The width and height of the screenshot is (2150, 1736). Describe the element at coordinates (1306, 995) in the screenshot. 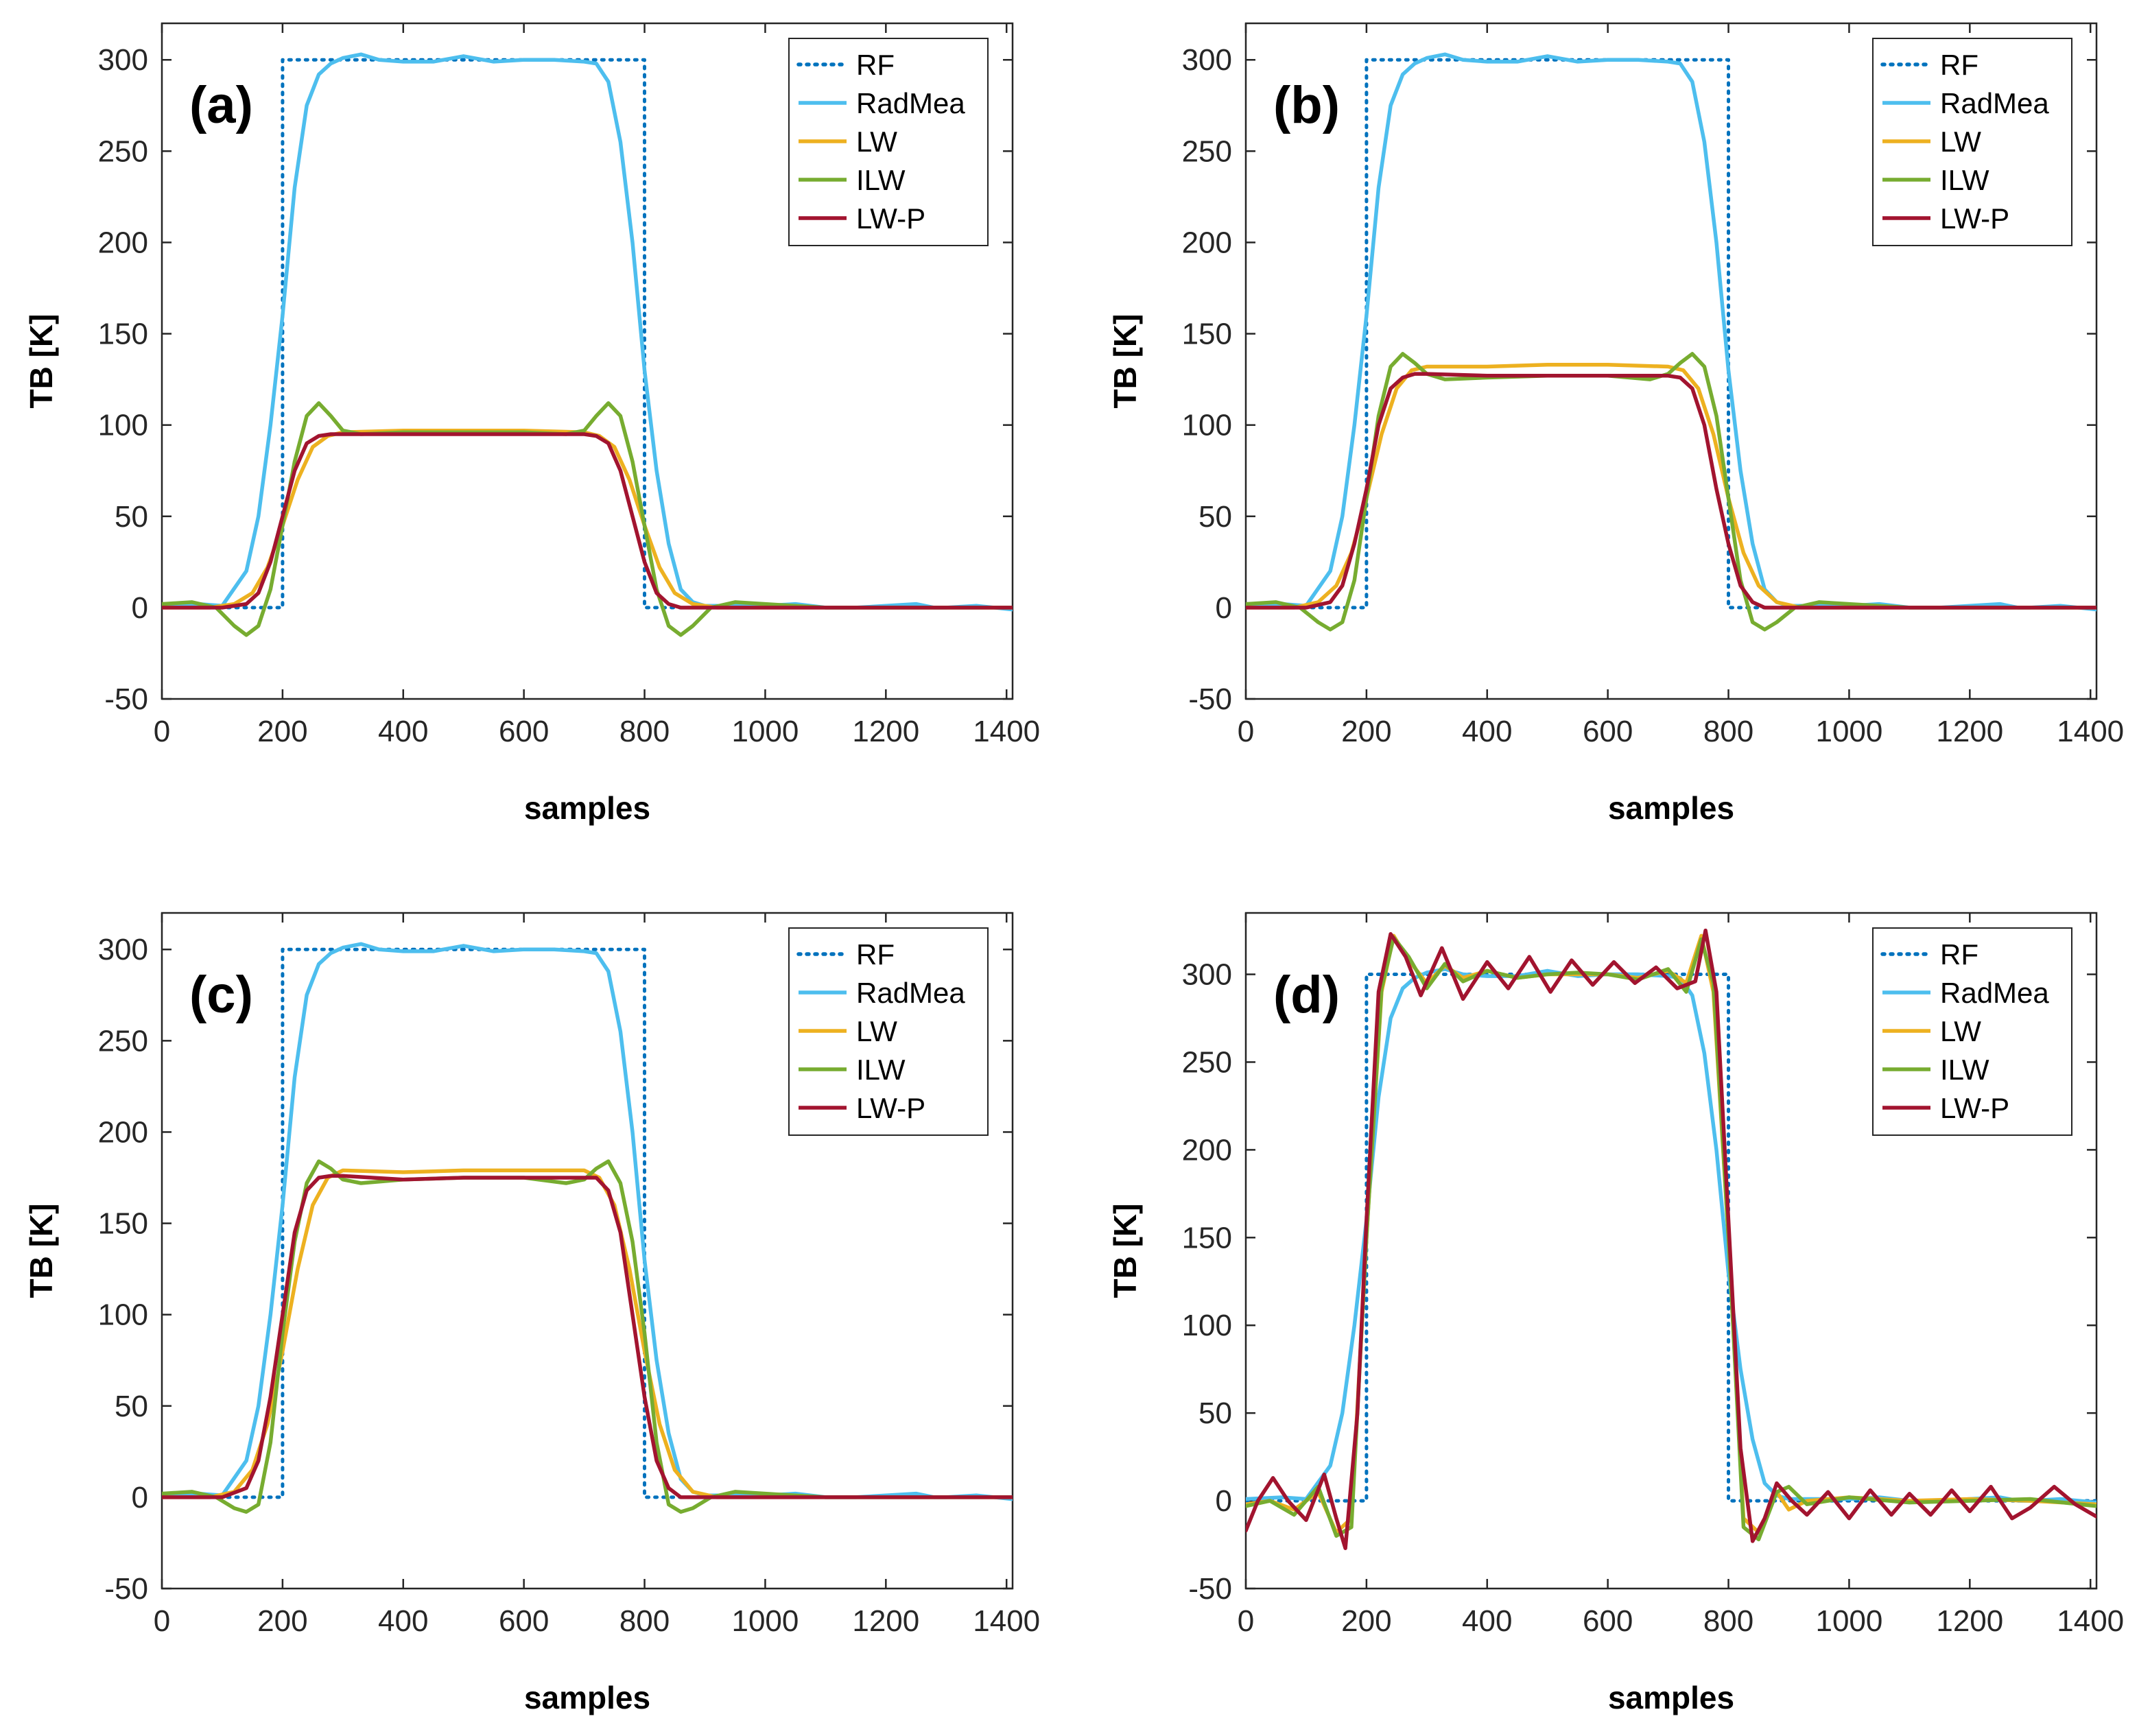

I see `panel-tag: (d)` at that location.